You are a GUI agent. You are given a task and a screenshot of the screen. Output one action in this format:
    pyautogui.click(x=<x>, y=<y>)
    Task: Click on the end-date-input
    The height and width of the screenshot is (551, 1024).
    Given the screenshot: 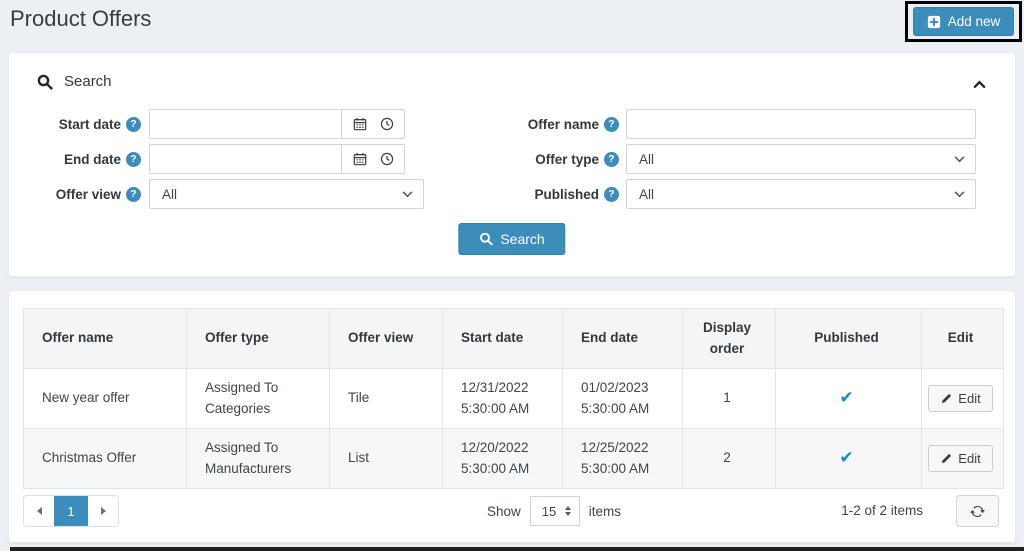 What is the action you would take?
    pyautogui.click(x=245, y=159)
    